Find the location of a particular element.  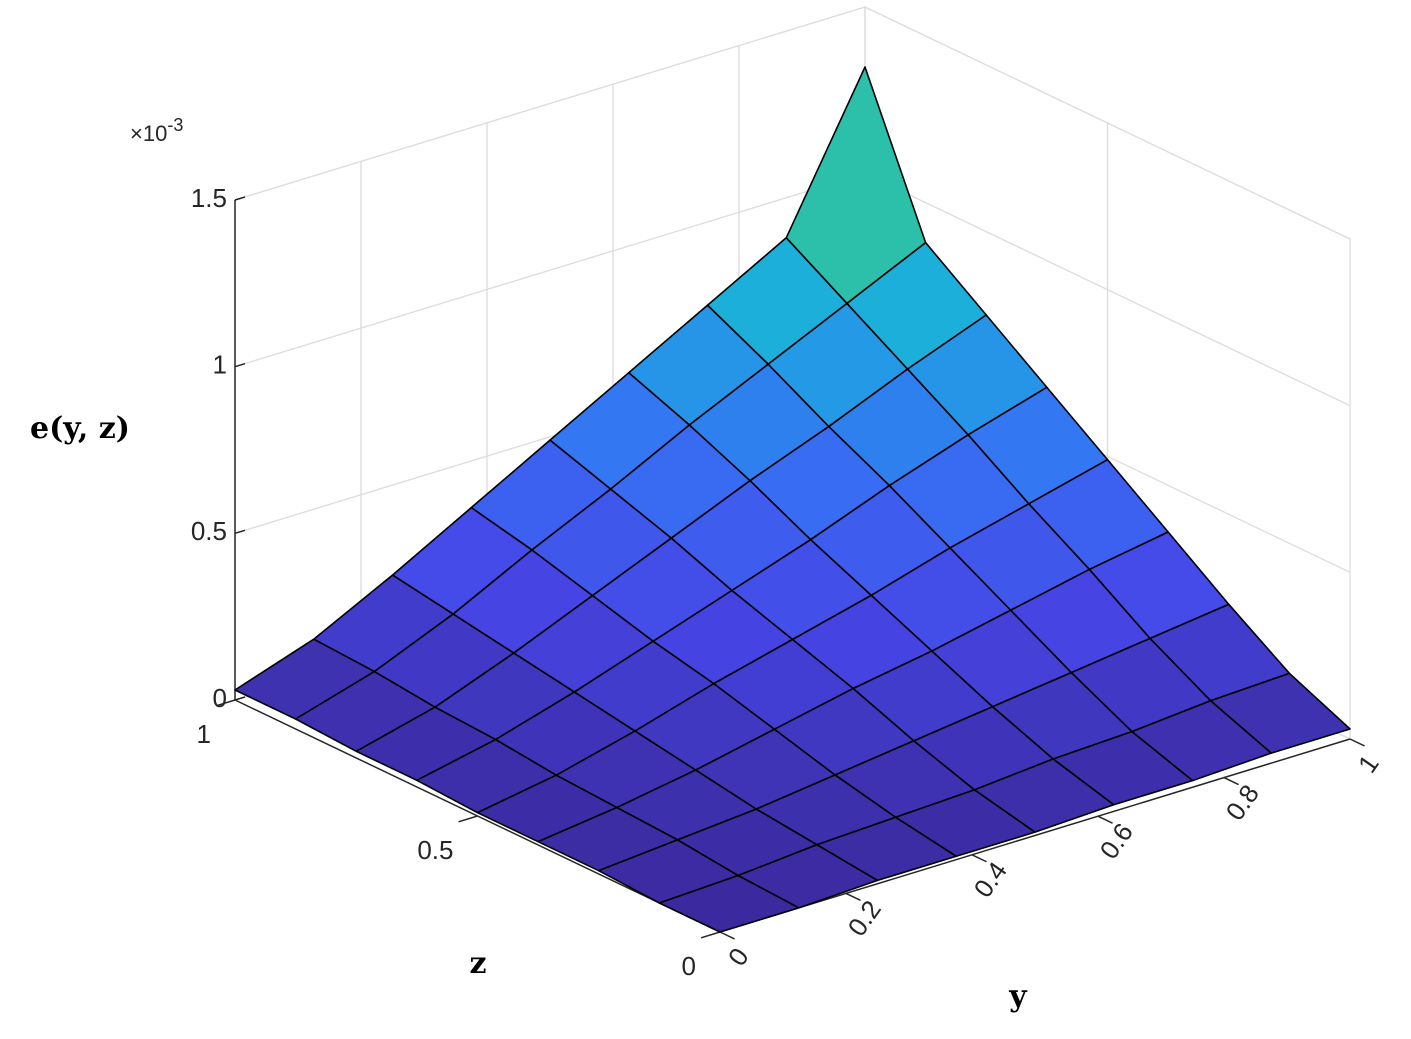

y-tick-label: 0.8 is located at coordinates (1242, 802).